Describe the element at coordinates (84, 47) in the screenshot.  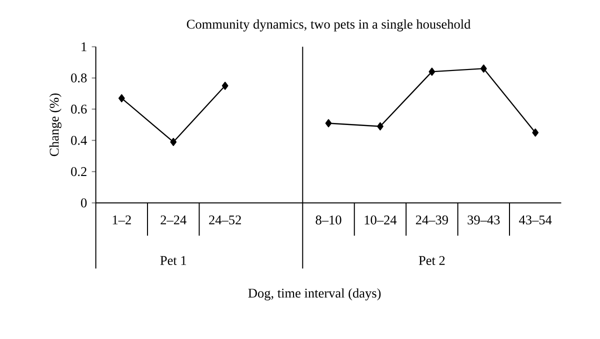
I see `y-tick-label: 1` at that location.